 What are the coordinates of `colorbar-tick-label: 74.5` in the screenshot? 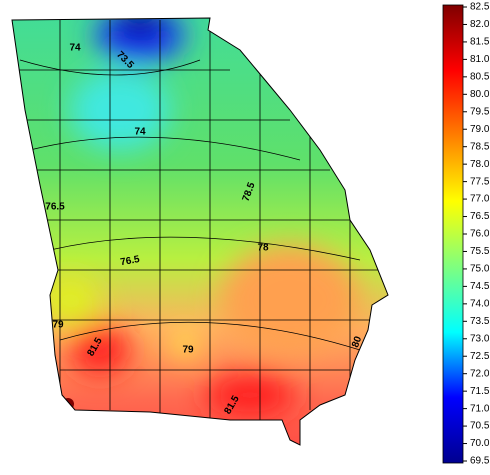 It's located at (480, 286).